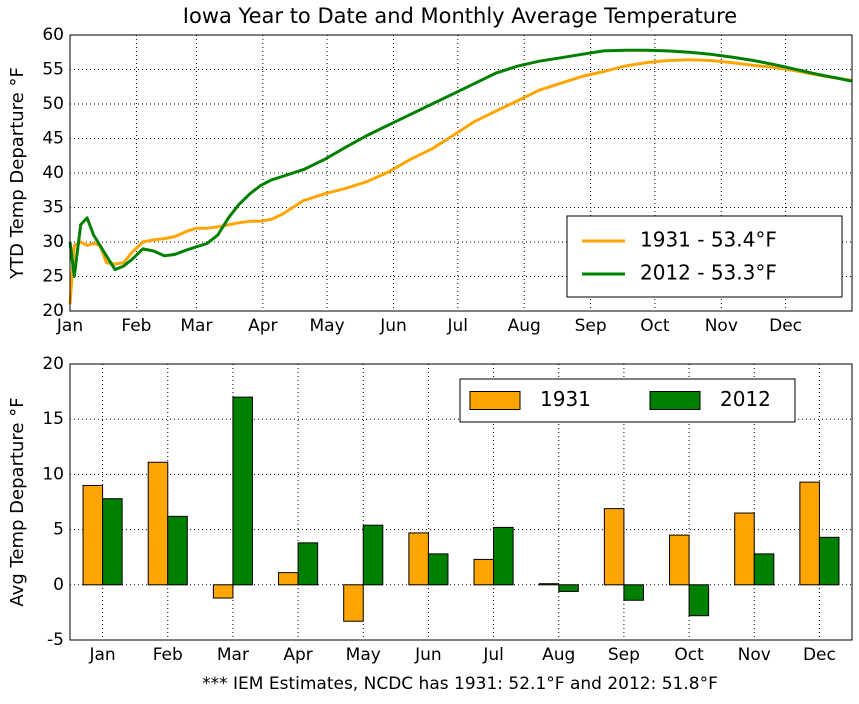  I want to click on y-tick-label: 40, so click(53, 173).